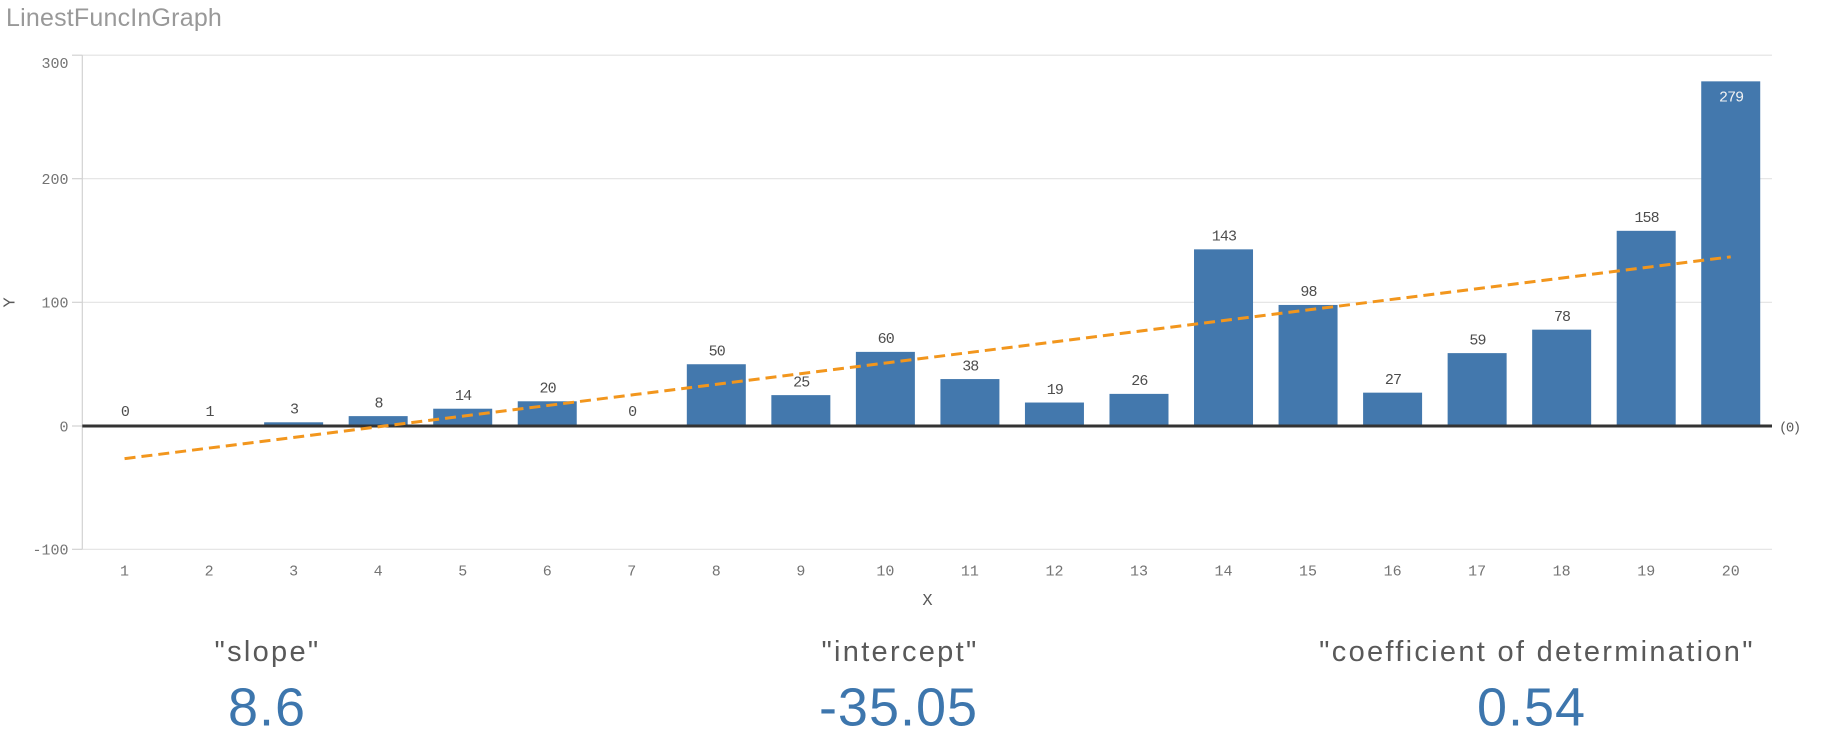  What do you see at coordinates (970, 572) in the screenshot?
I see `svg-text: 11` at bounding box center [970, 572].